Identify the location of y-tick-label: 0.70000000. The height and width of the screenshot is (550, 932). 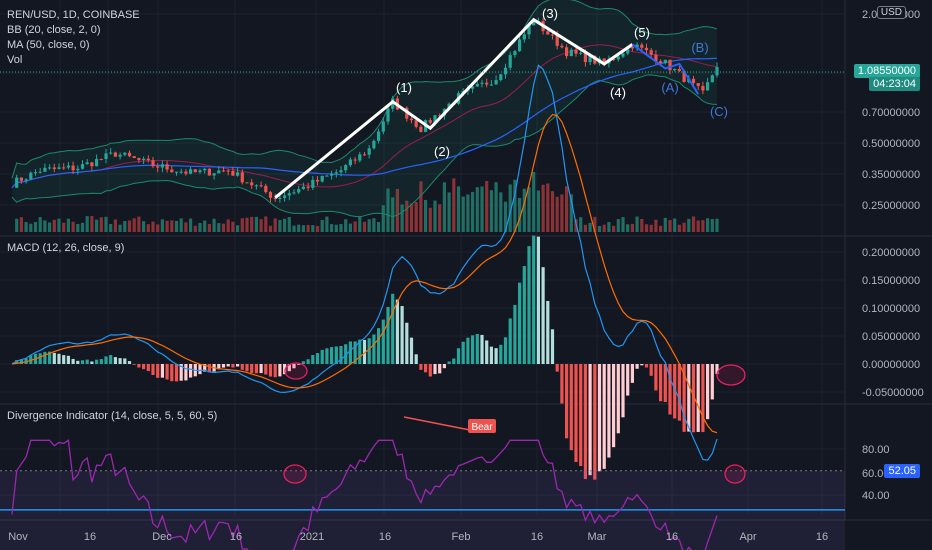
(891, 113).